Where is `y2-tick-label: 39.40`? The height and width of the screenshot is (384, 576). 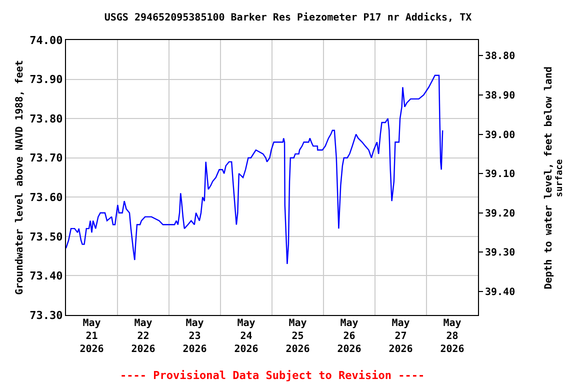
y2-tick-label: 39.40 is located at coordinates (500, 292).